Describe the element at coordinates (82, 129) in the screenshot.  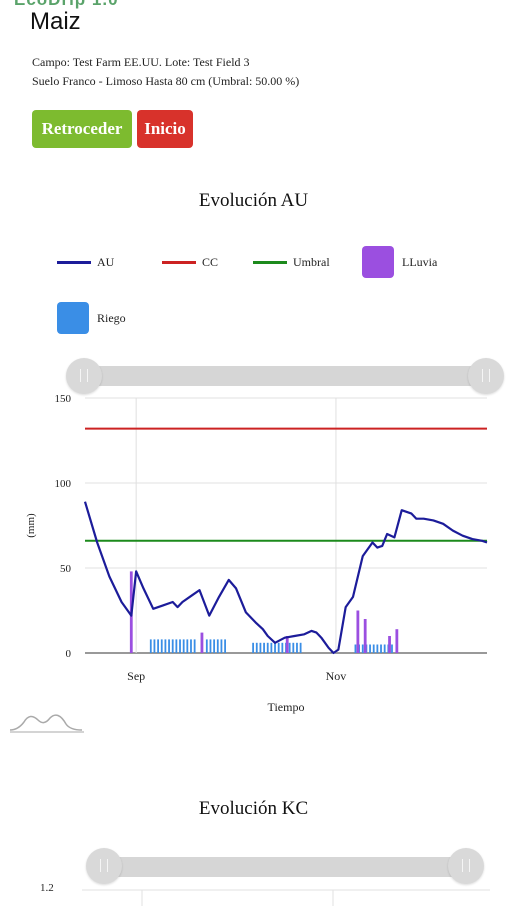
I see `back-button: Retroceder` at that location.